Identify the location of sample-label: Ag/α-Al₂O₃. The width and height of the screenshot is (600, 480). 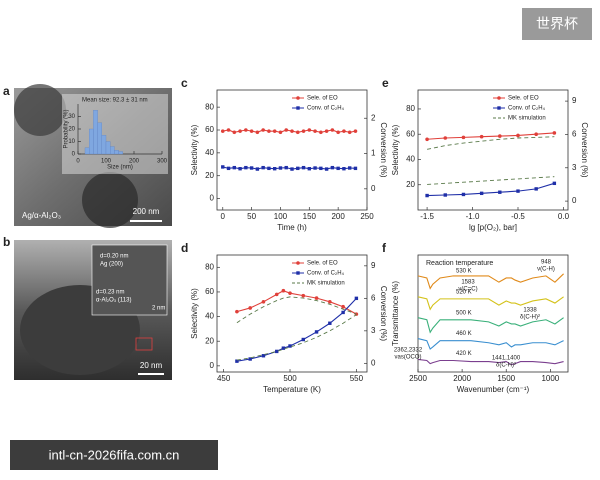
(41, 215).